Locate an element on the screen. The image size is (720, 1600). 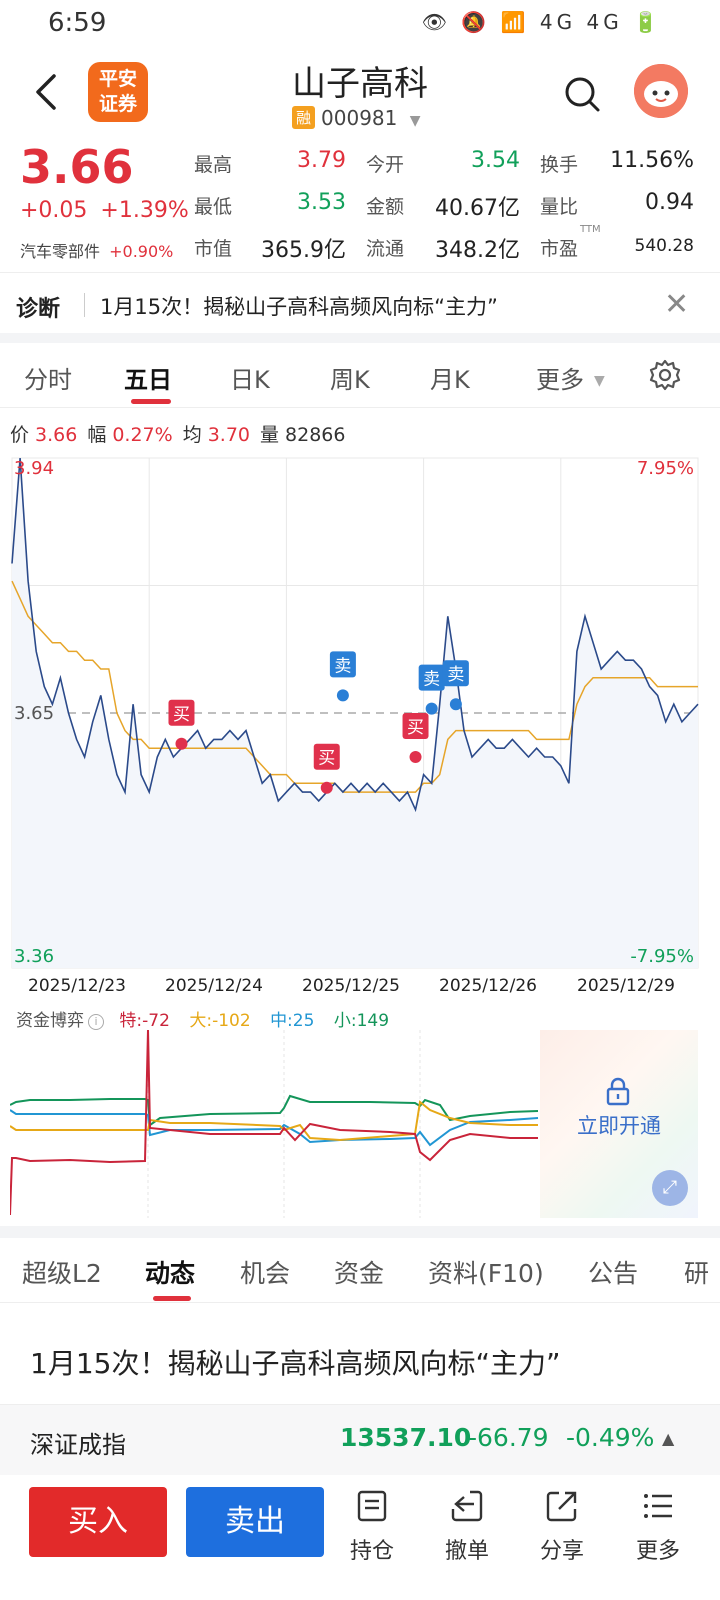
stock-code-row: 融 000981 ▼ is located at coordinates (356, 118).